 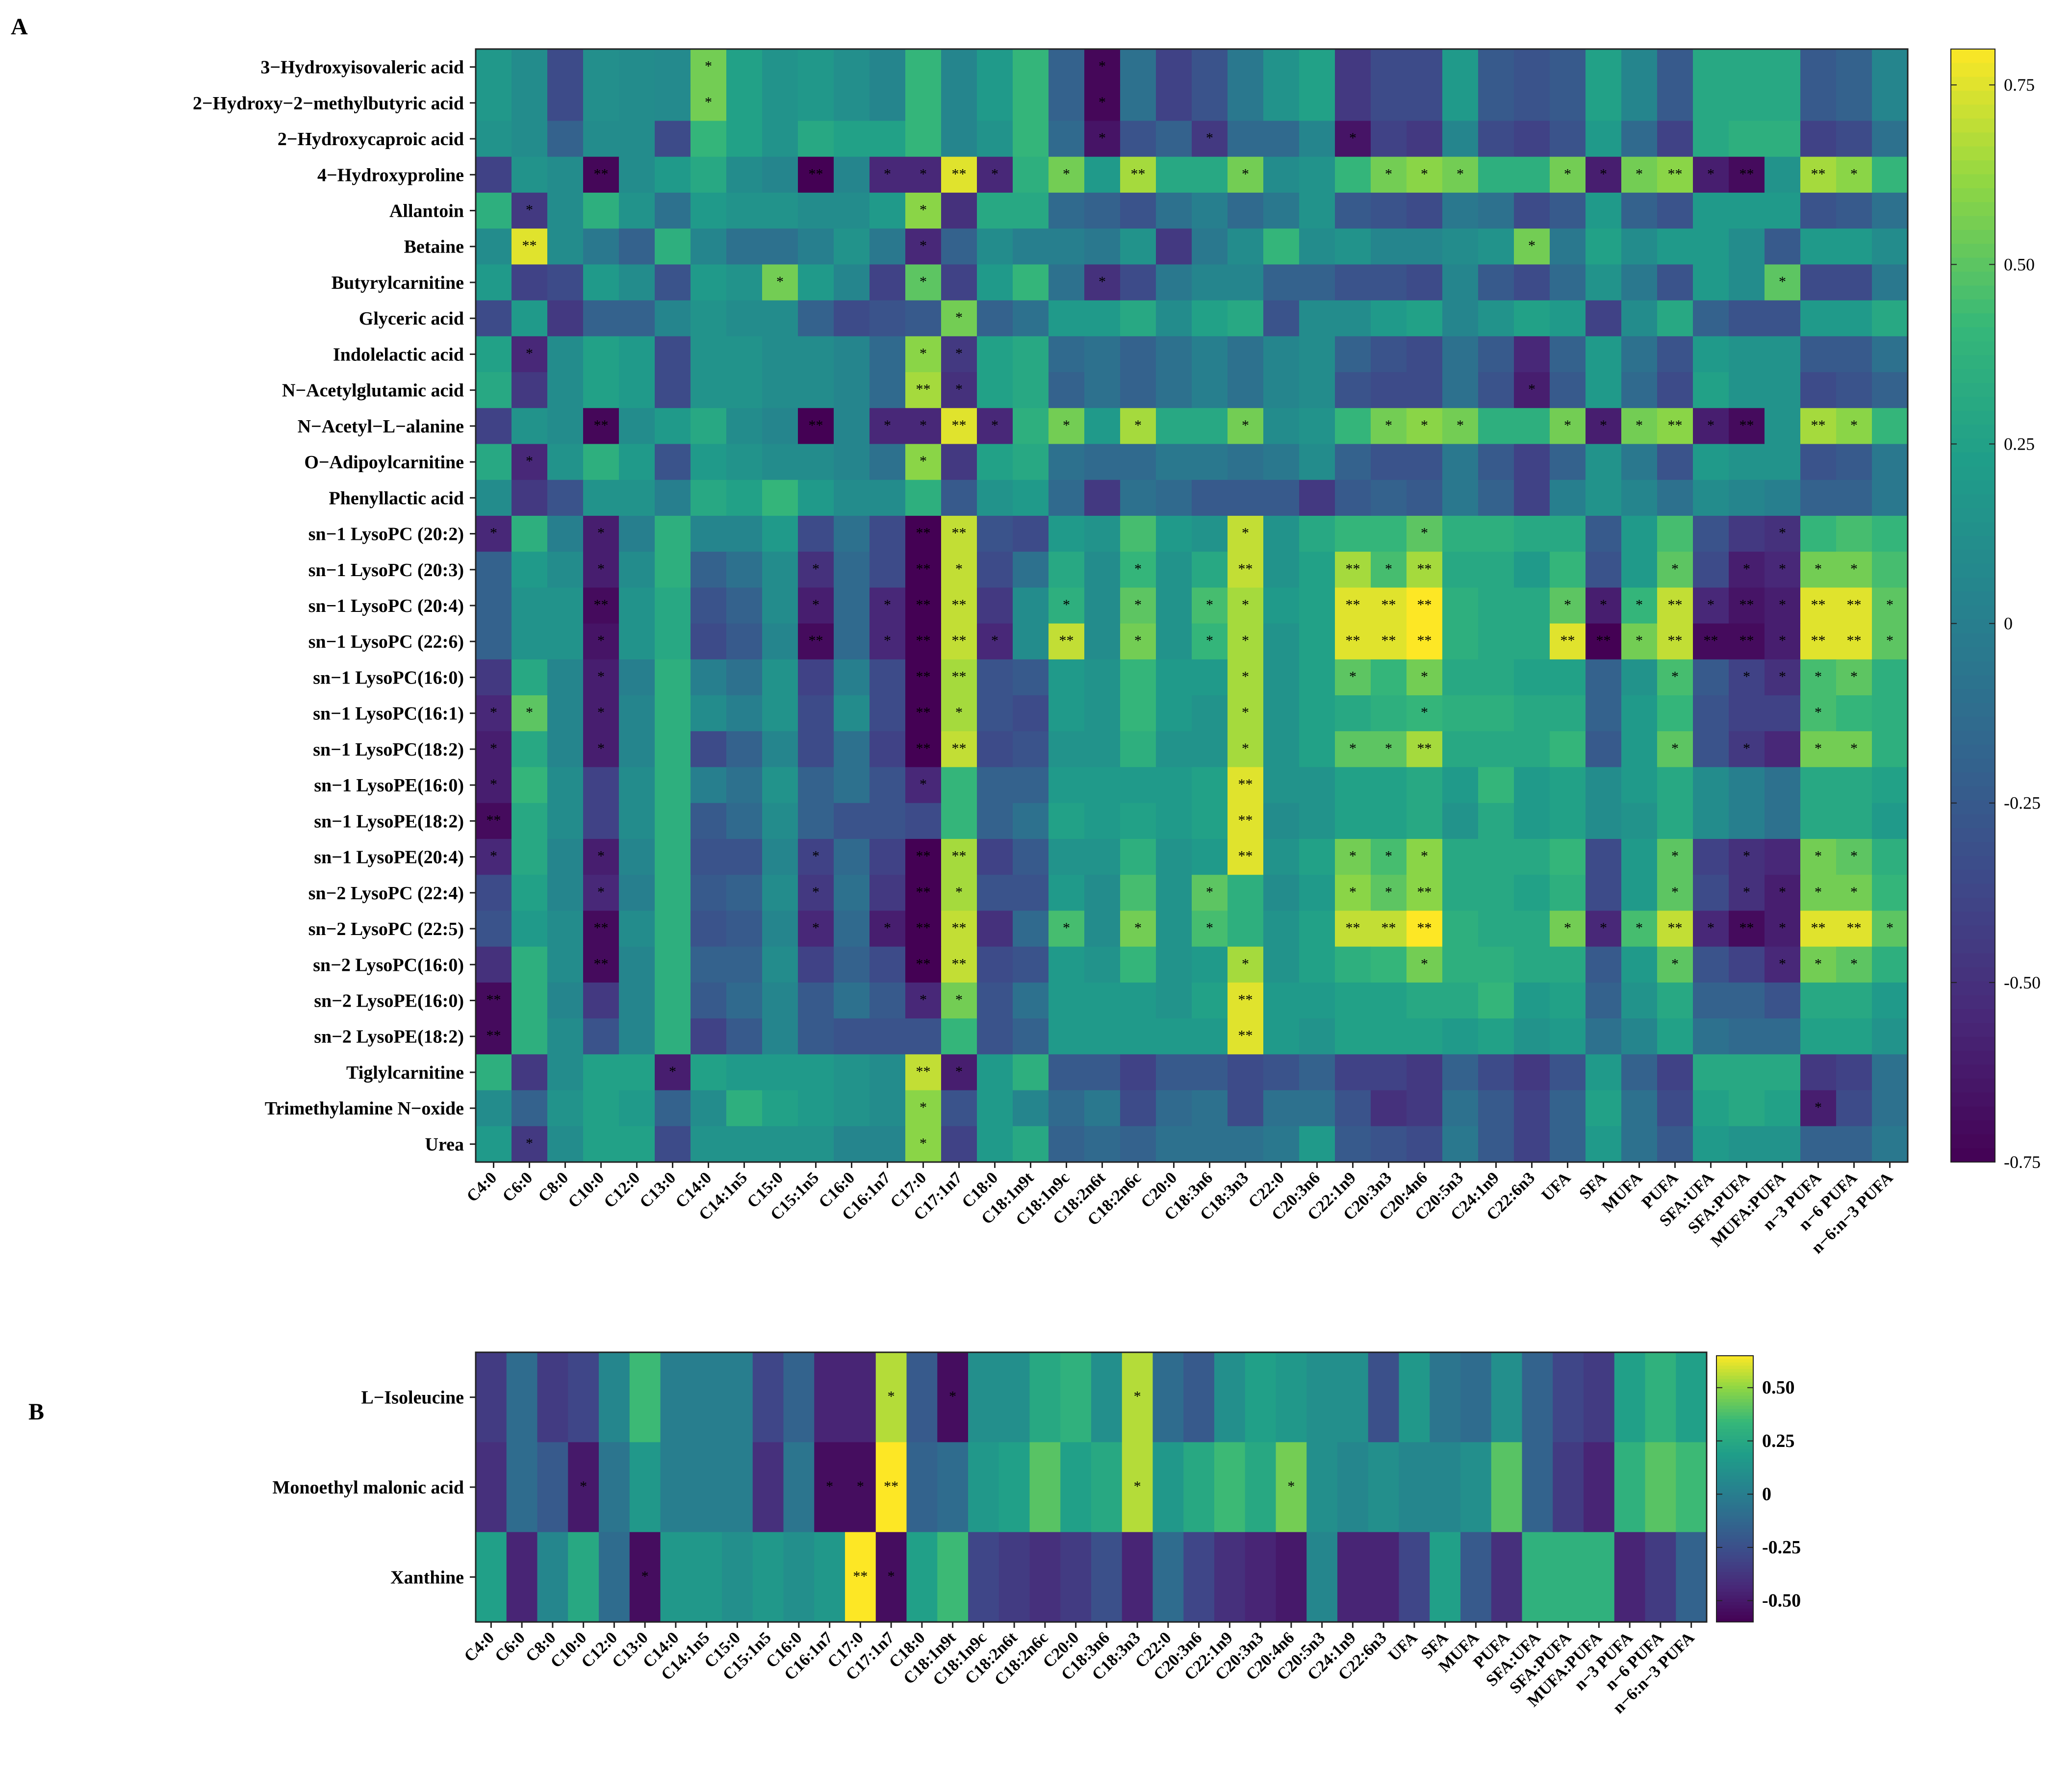 What do you see at coordinates (510, 1647) in the screenshot?
I see `column-label: C6:0` at bounding box center [510, 1647].